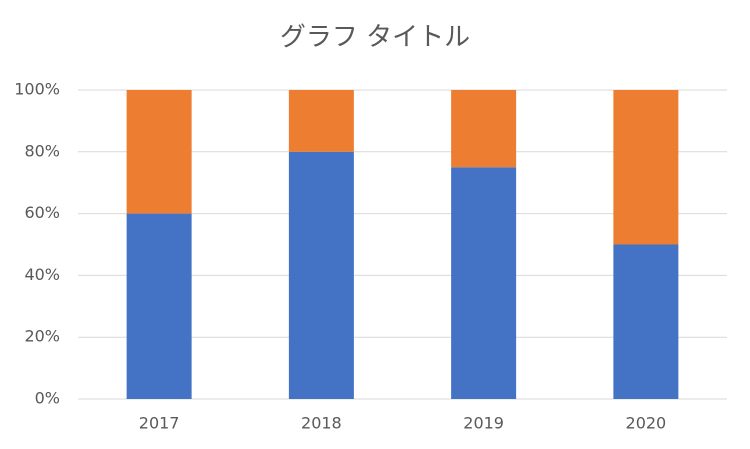 The image size is (750, 449). What do you see at coordinates (375, 38) in the screenshot?
I see `chart-title: グラフ タイトル` at bounding box center [375, 38].